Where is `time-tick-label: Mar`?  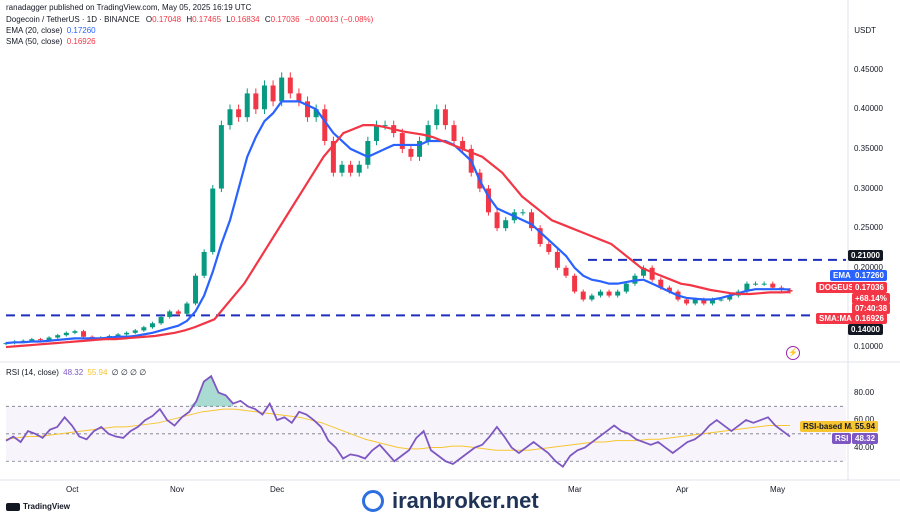 time-tick-label: Mar is located at coordinates (575, 489).